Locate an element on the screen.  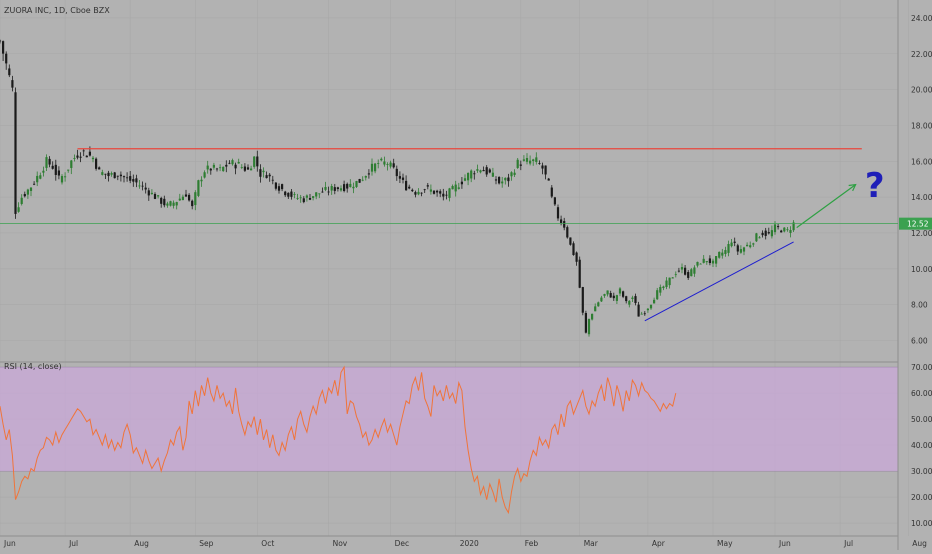
rsi-title: RSI (14, close) is located at coordinates (33, 366).